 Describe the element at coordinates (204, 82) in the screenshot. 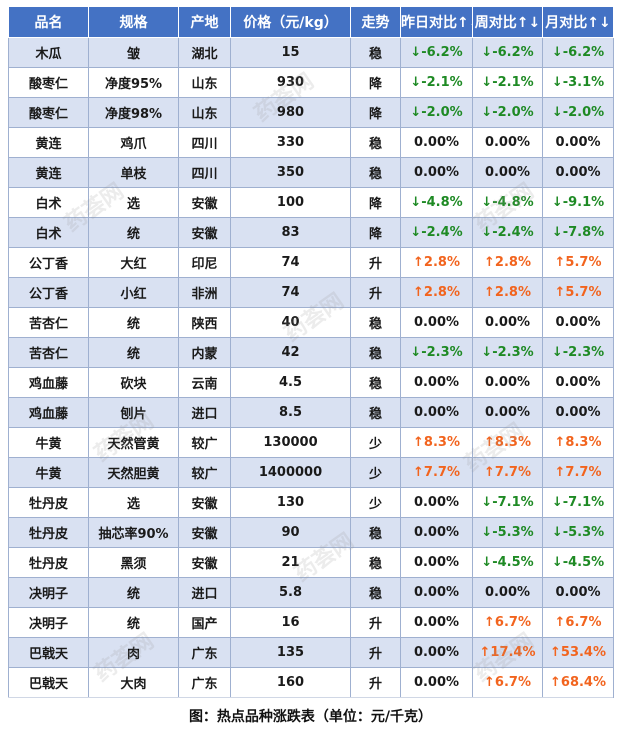

I see `cell-origin: 山东` at that location.